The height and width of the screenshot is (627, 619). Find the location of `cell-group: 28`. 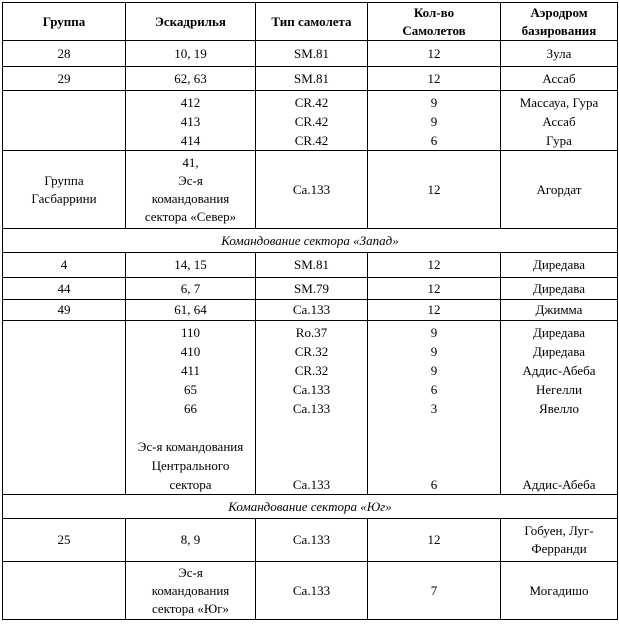

cell-group: 28 is located at coordinates (64, 53).